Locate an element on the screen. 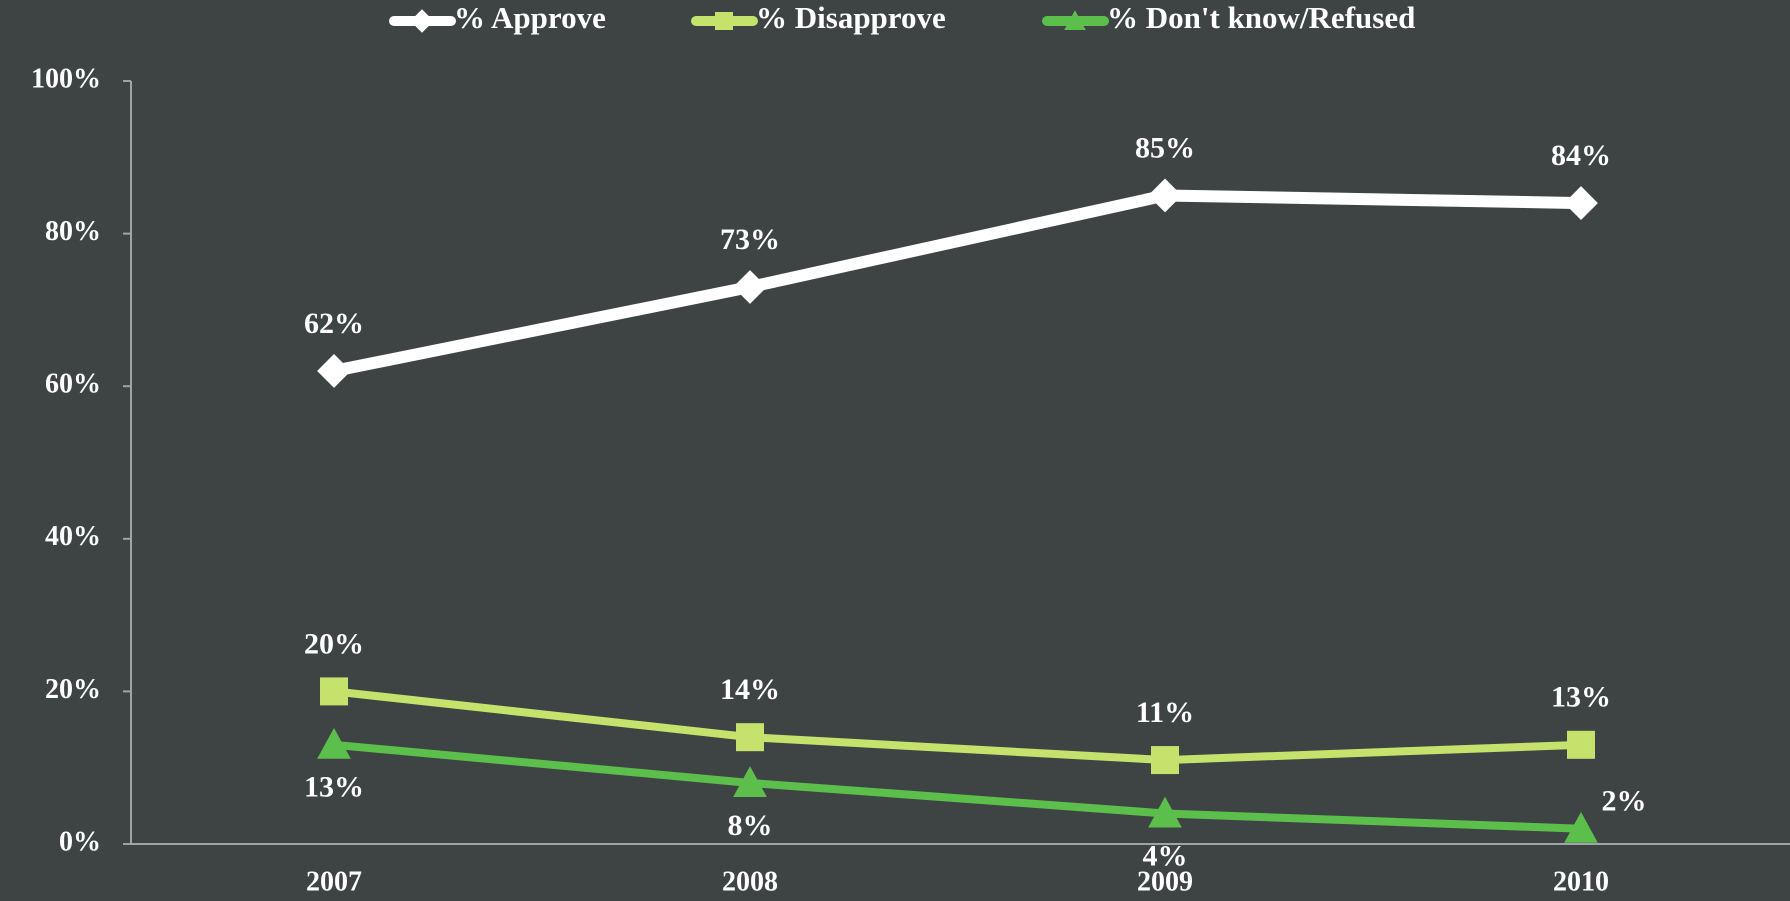 This screenshot has width=1790, height=901. data-label: 84% is located at coordinates (1581, 155).